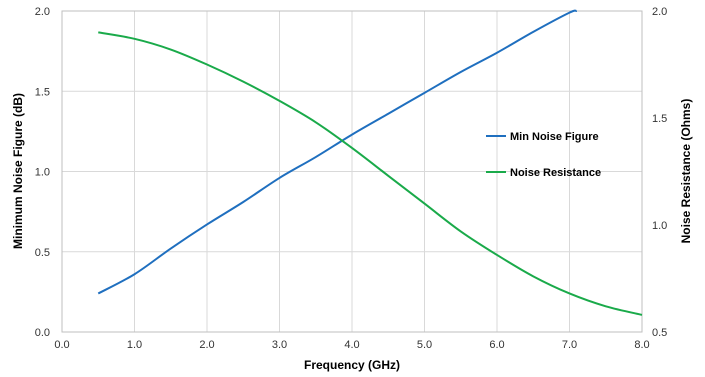  I want to click on right-y-tick-label: 1.0, so click(659, 226).